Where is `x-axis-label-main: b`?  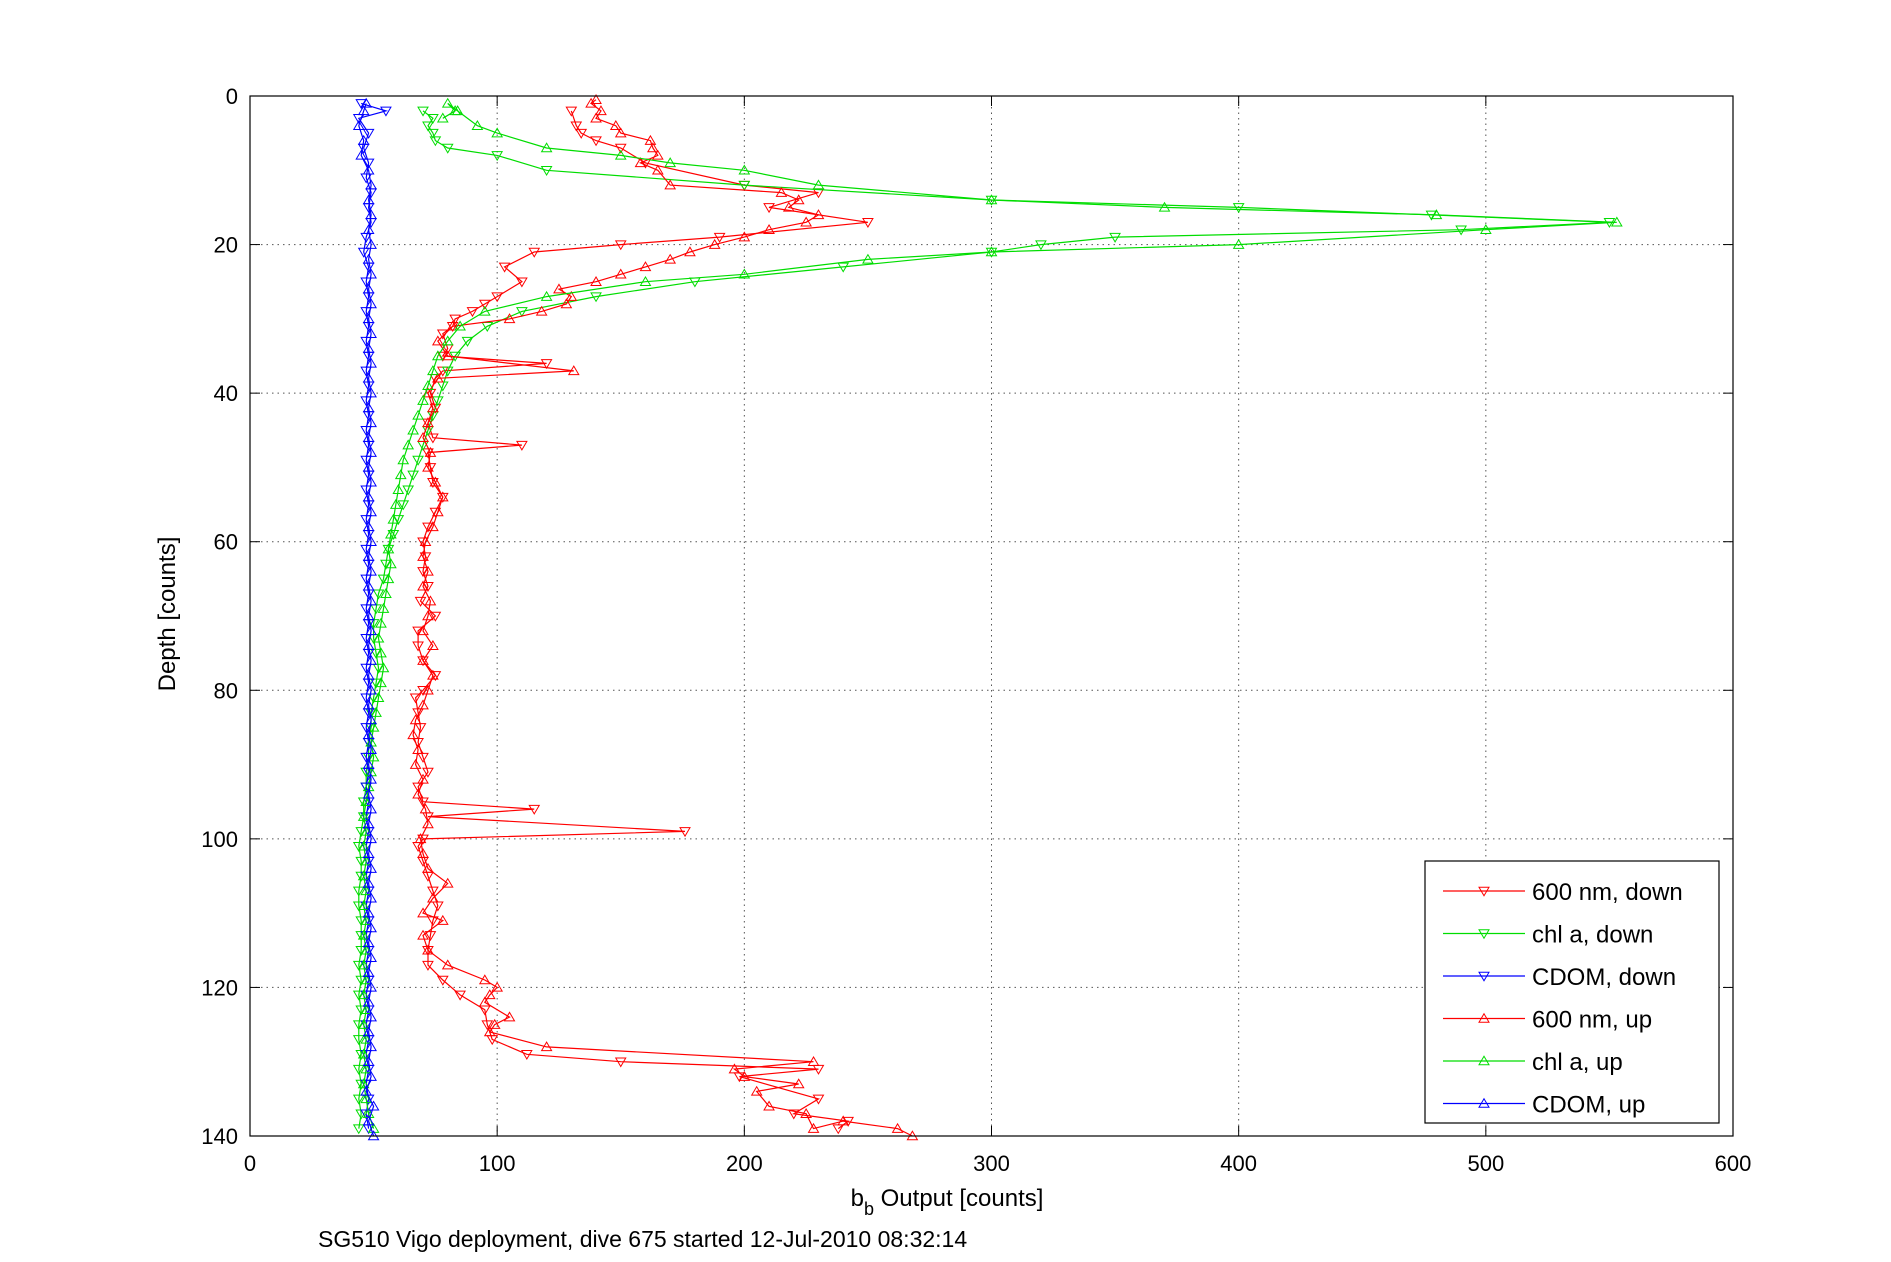
x-axis-label-main: b is located at coordinates (857, 1198).